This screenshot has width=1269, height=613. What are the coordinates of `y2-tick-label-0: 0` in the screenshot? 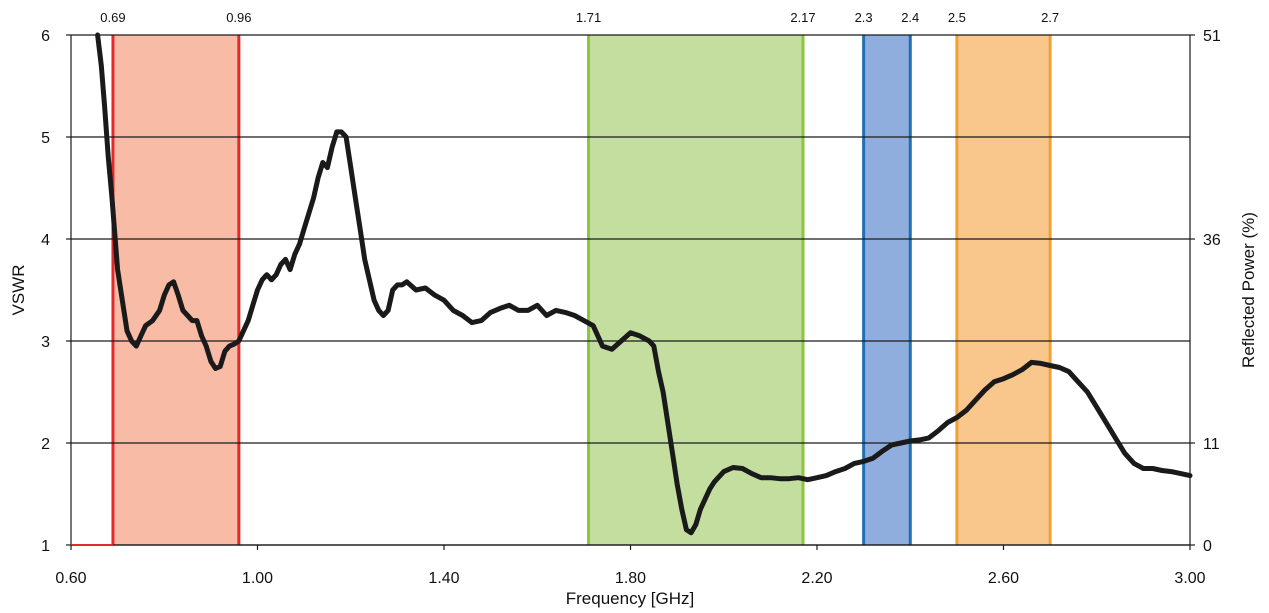 It's located at (1207, 546).